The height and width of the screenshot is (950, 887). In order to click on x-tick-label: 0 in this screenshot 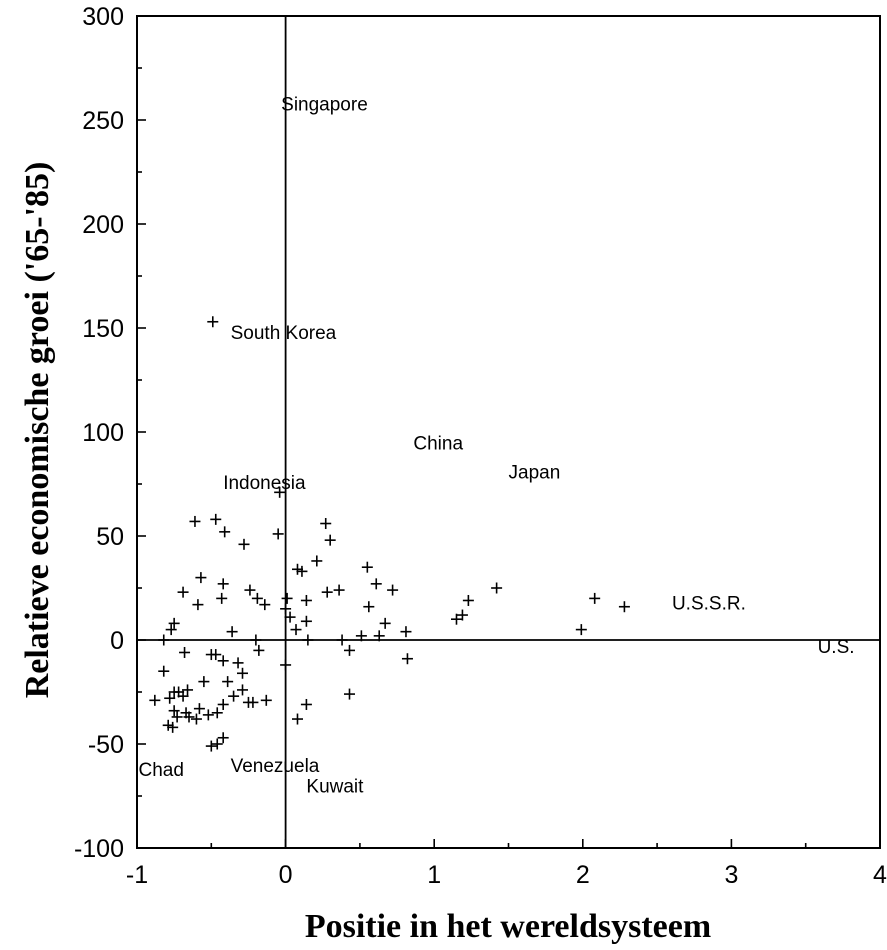, I will do `click(286, 875)`.